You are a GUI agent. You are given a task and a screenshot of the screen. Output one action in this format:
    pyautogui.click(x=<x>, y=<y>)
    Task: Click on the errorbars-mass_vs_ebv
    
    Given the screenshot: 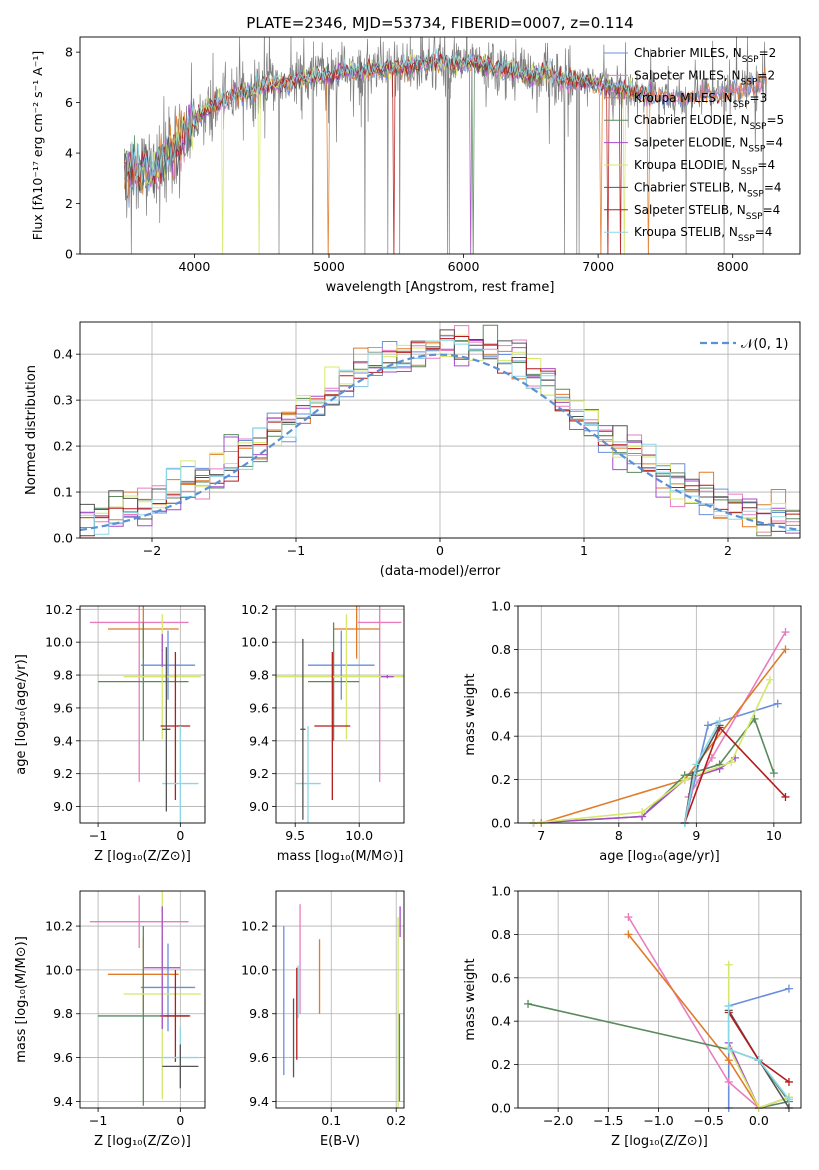 What is the action you would take?
    pyautogui.click(x=342, y=1006)
    